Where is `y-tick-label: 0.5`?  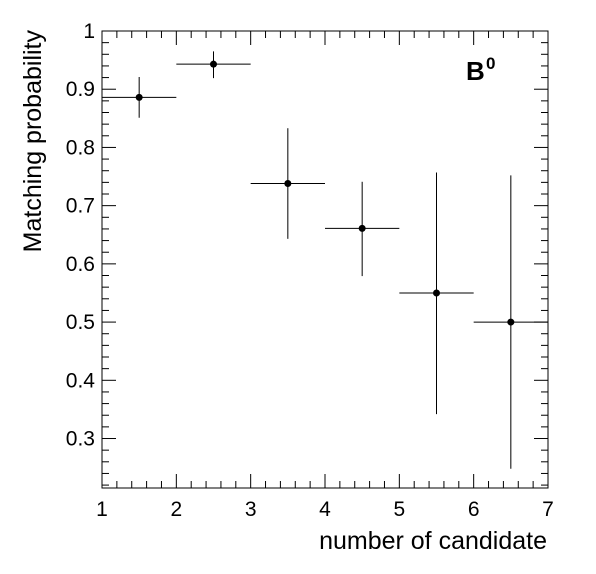 y-tick-label: 0.5 is located at coordinates (80, 322).